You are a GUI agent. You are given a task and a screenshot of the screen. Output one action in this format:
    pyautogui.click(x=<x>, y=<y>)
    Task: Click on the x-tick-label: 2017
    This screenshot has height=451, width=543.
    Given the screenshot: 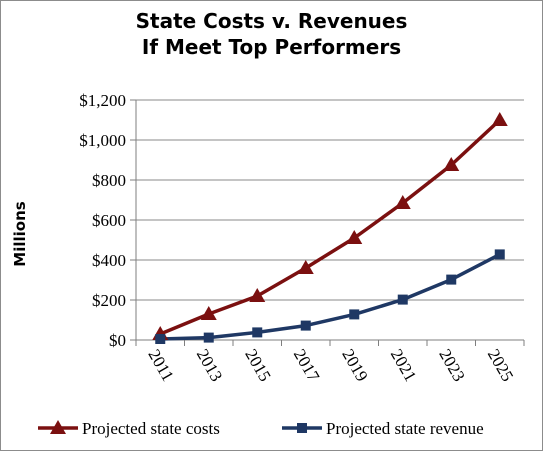 What is the action you would take?
    pyautogui.click(x=307, y=365)
    